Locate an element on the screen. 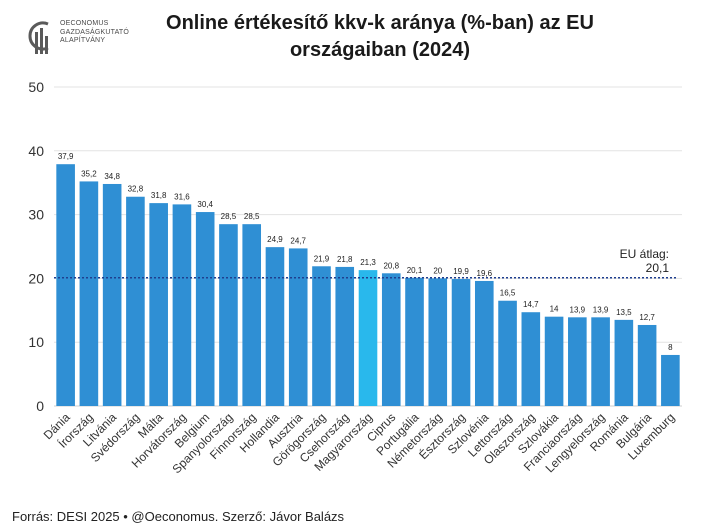 This screenshot has width=720, height=529. logo-icon is located at coordinates (38, 37).